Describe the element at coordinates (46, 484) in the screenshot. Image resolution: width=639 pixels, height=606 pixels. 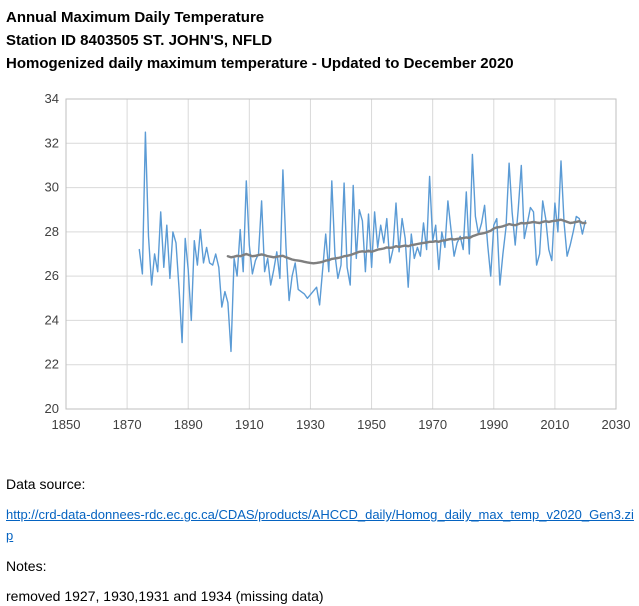
I see `data-source-label: Data source:` at that location.